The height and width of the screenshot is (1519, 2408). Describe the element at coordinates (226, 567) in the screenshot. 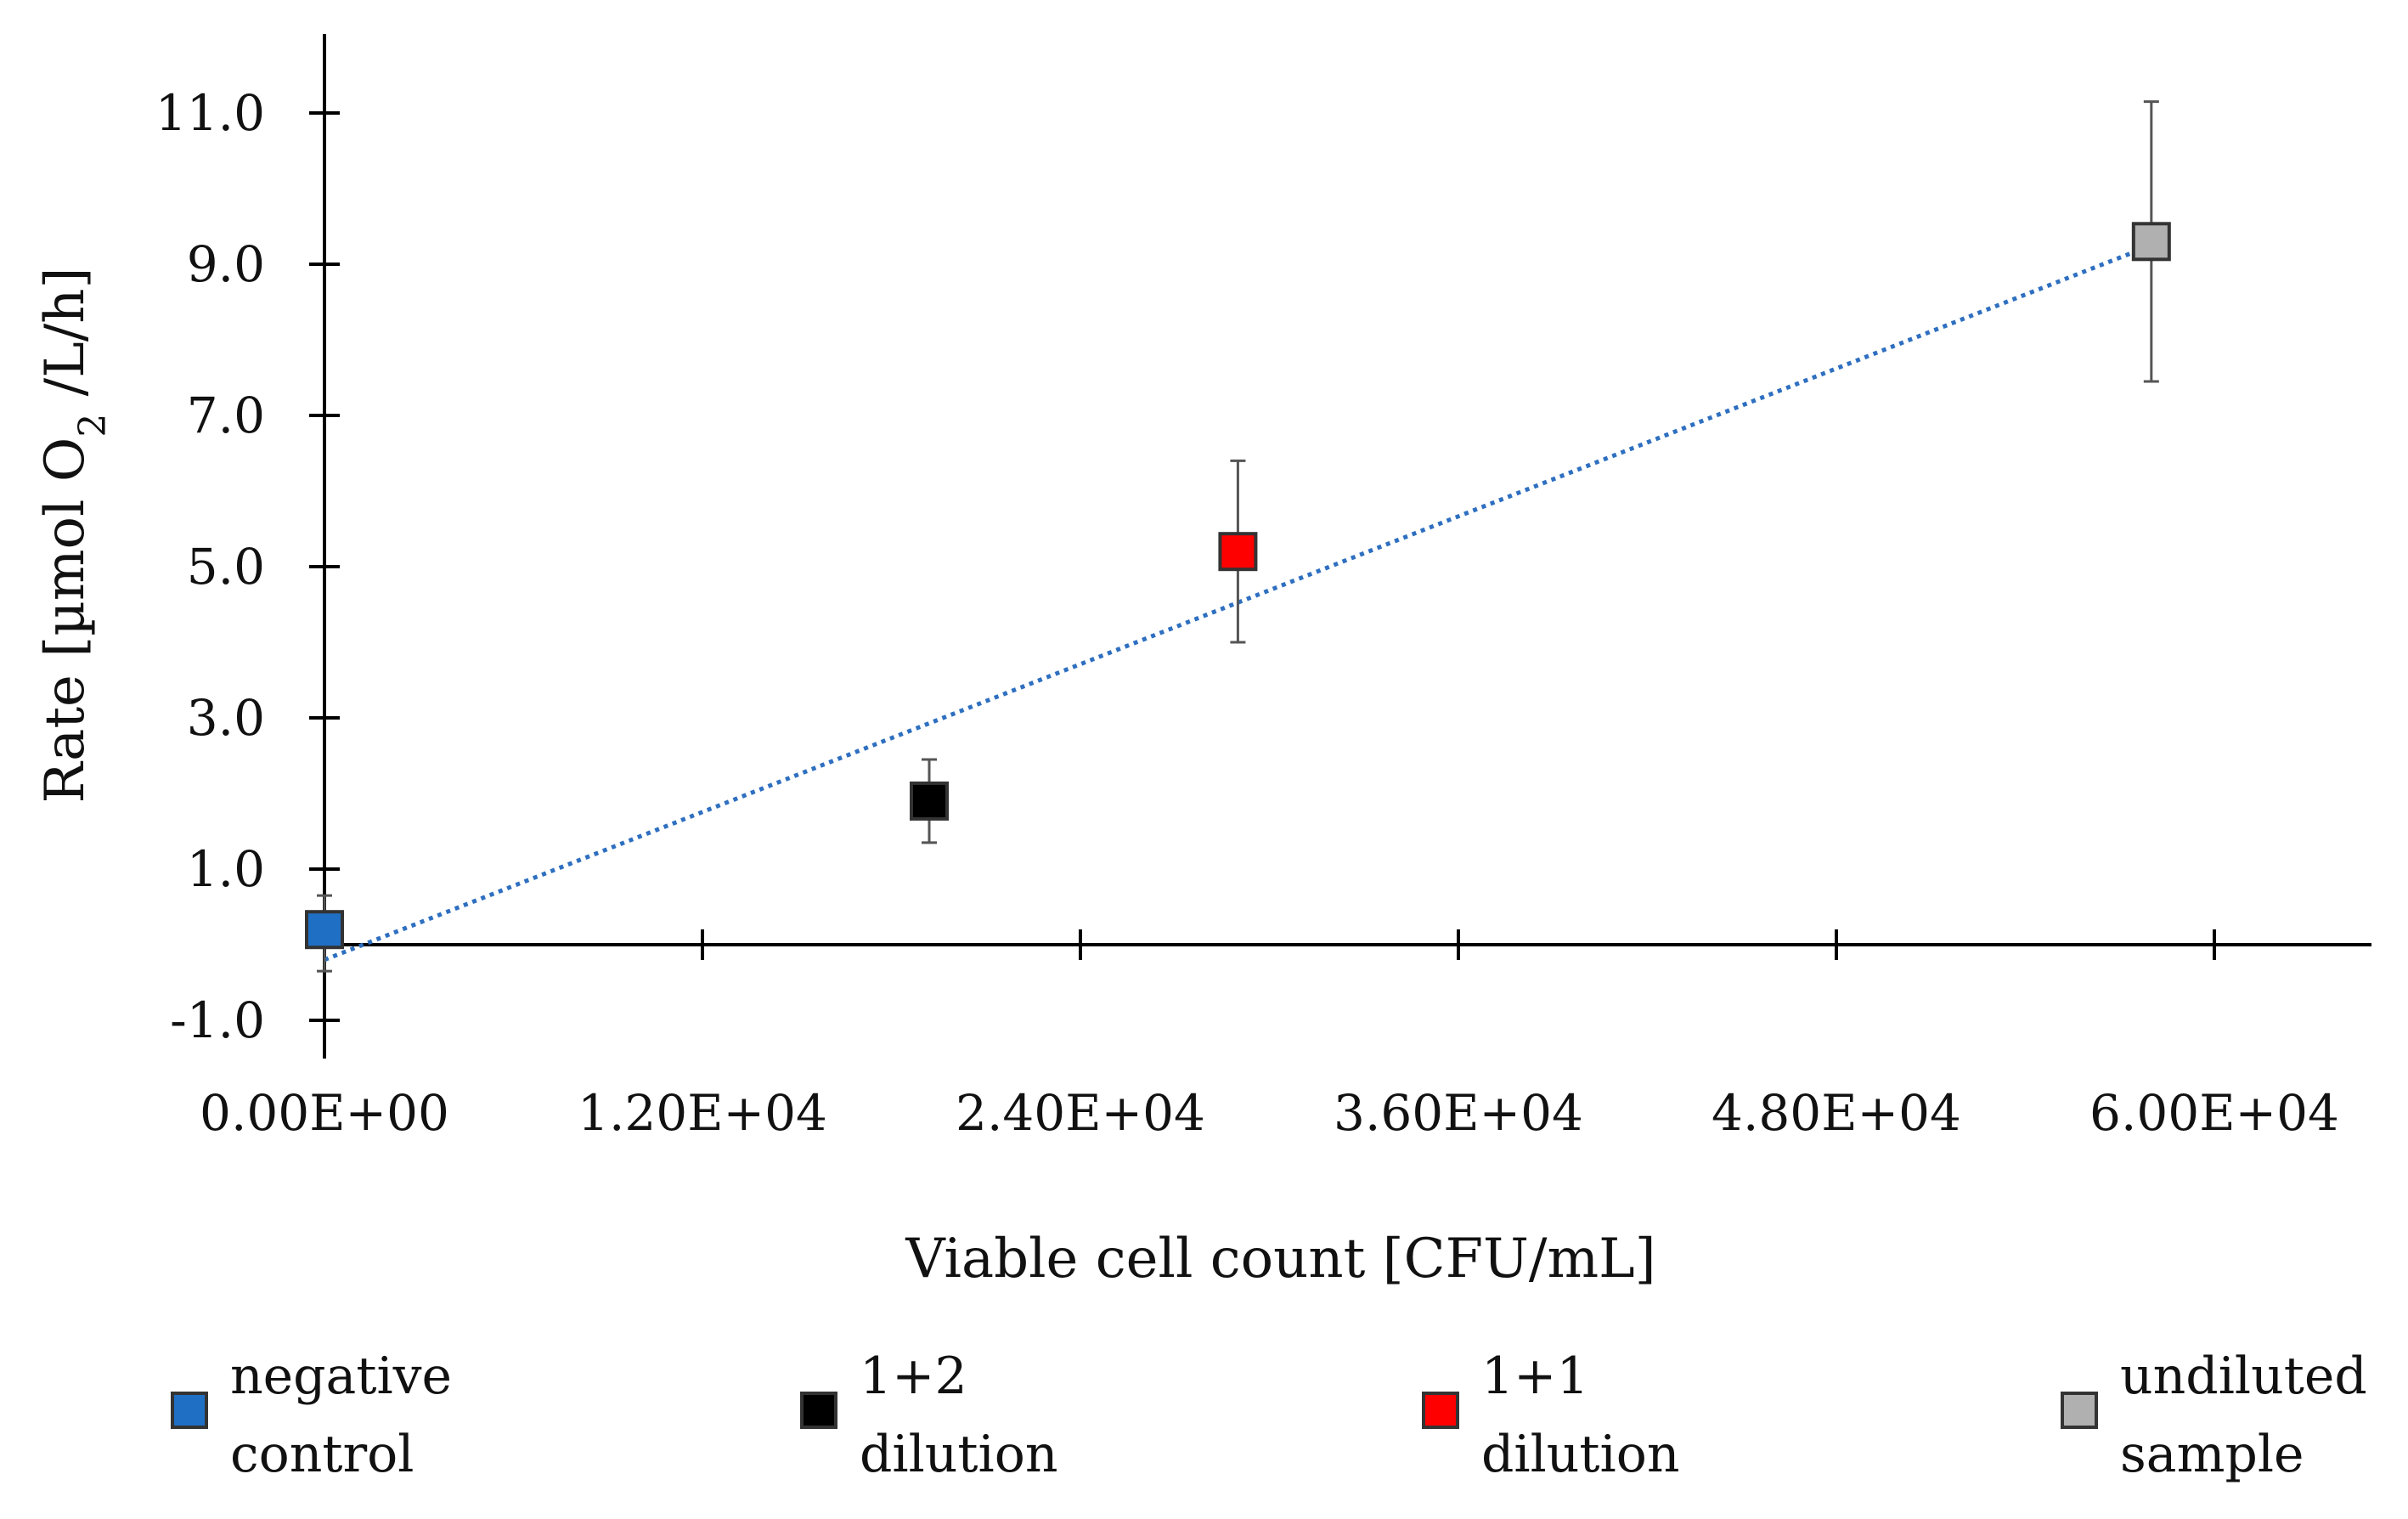

I see `y-tick-label: 5.0` at that location.